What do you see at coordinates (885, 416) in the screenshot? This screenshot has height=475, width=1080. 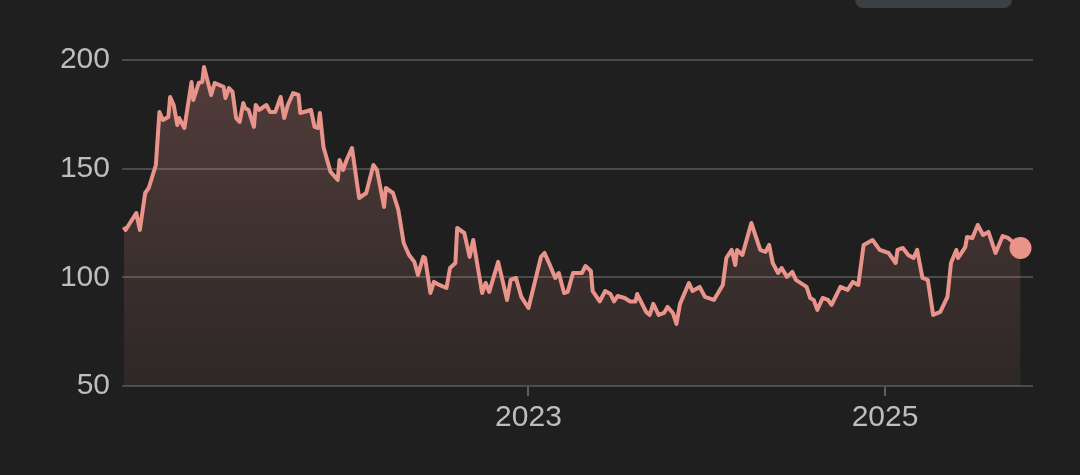 I see `x-tick-label: 2025` at bounding box center [885, 416].